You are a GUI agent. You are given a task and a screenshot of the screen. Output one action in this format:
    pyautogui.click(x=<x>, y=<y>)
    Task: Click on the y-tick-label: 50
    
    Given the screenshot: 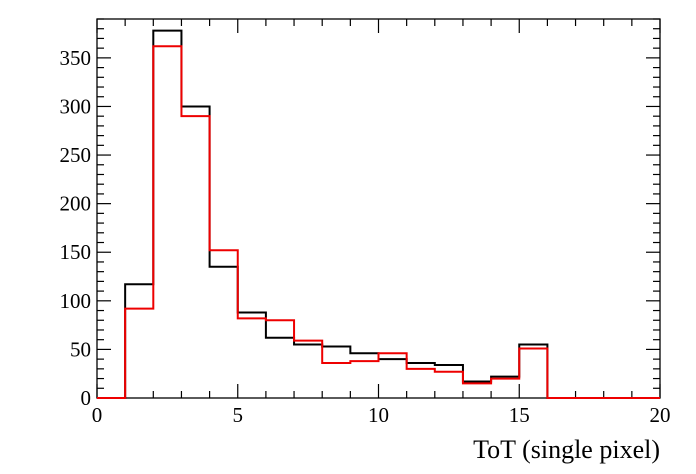 What is the action you would take?
    pyautogui.click(x=80, y=349)
    